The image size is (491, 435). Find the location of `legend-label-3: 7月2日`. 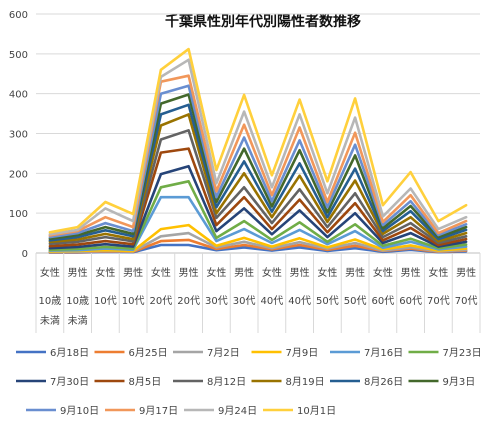

legend-label-3: 7月2日 is located at coordinates (223, 353).